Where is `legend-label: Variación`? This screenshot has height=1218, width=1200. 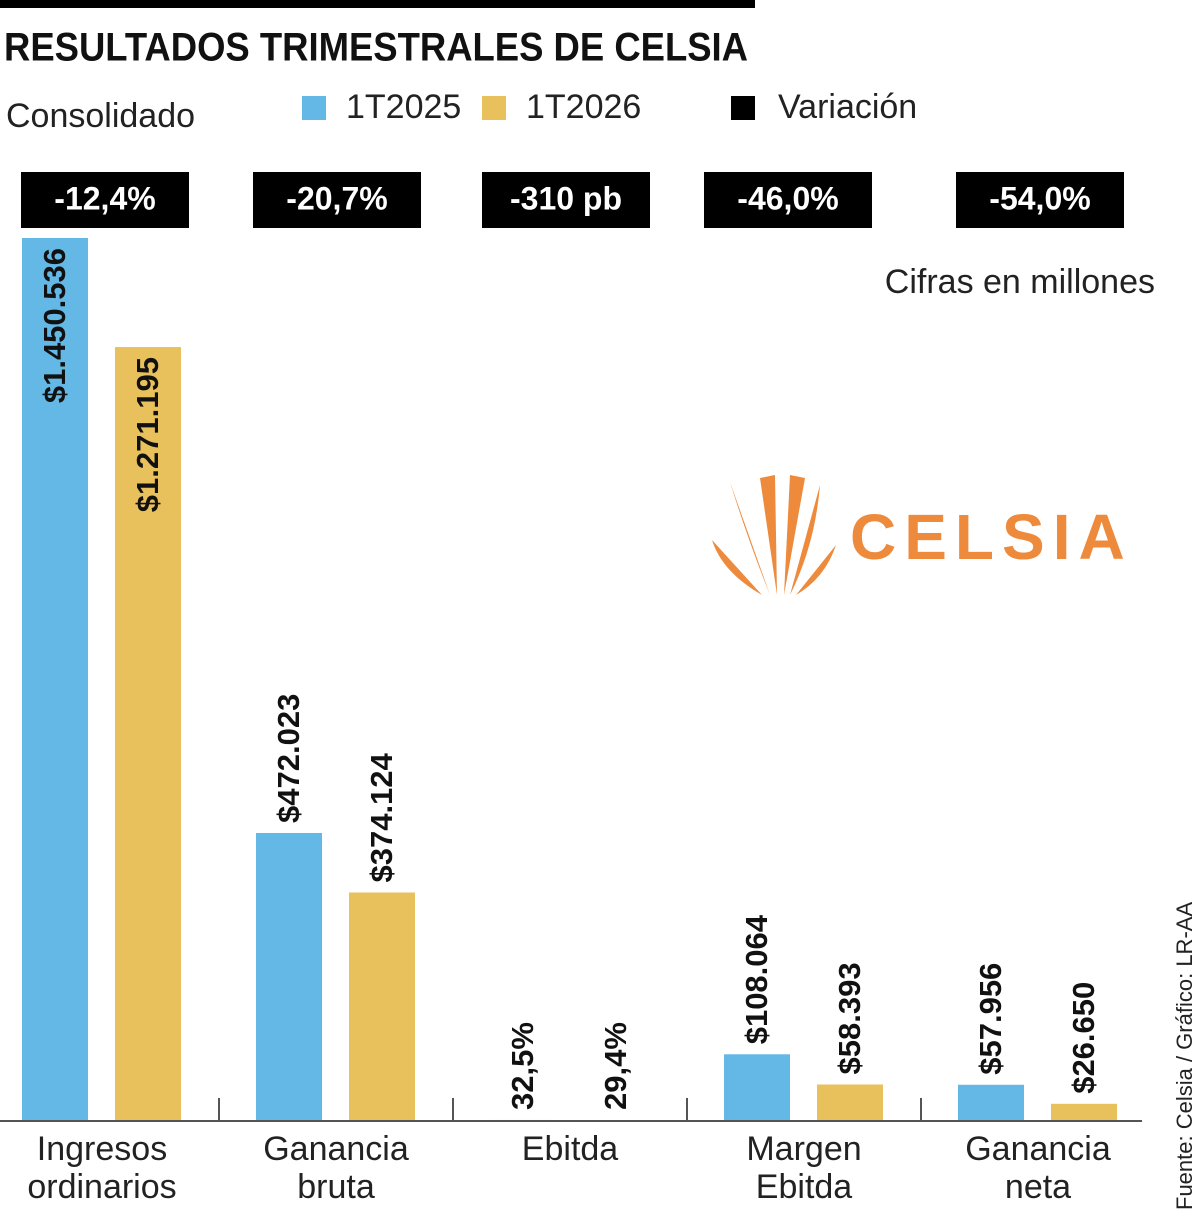 legend-label: Variación is located at coordinates (847, 107).